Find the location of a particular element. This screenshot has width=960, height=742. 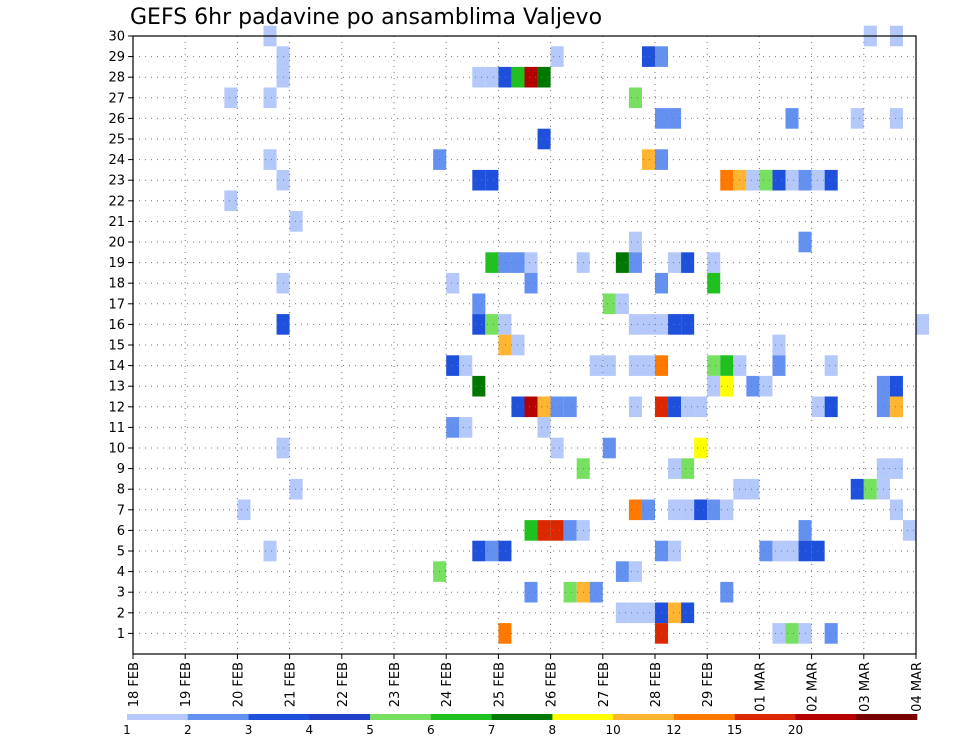

y-tick-label: 1 is located at coordinates (121, 634).